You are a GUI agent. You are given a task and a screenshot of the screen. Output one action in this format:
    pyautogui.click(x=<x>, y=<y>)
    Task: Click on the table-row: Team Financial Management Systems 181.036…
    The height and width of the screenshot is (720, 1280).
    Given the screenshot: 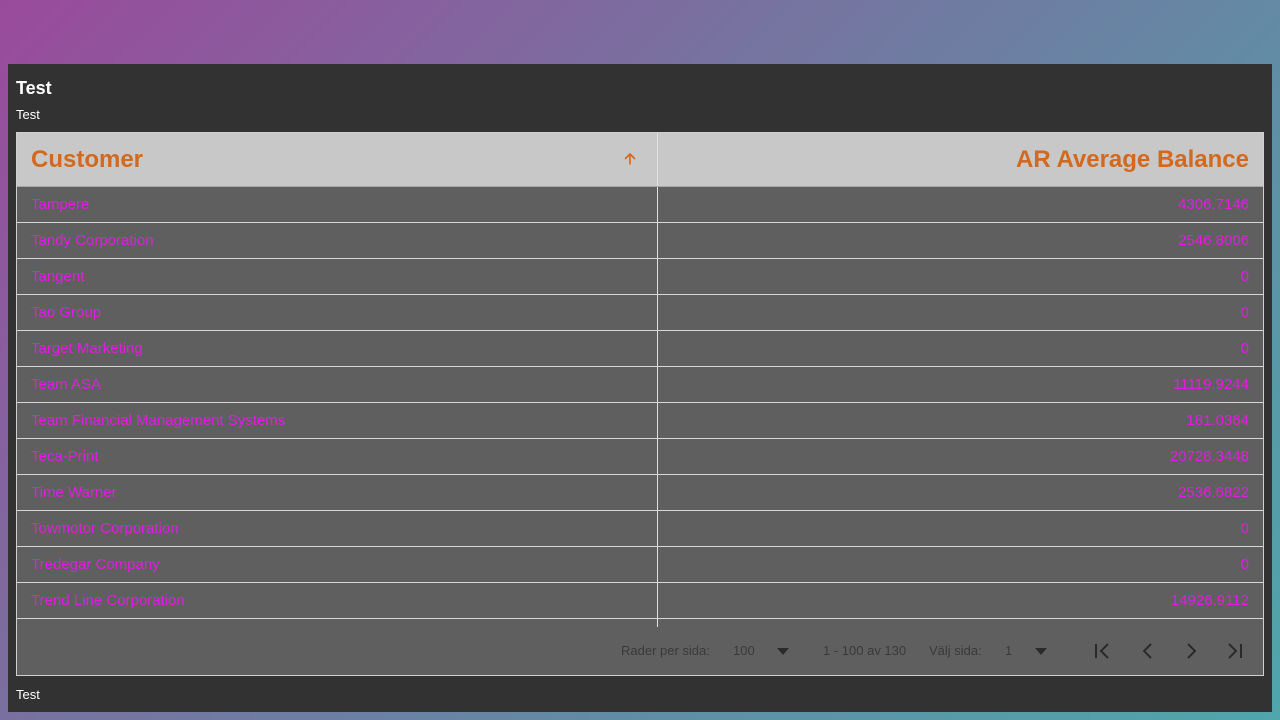 What is the action you would take?
    pyautogui.click(x=640, y=421)
    